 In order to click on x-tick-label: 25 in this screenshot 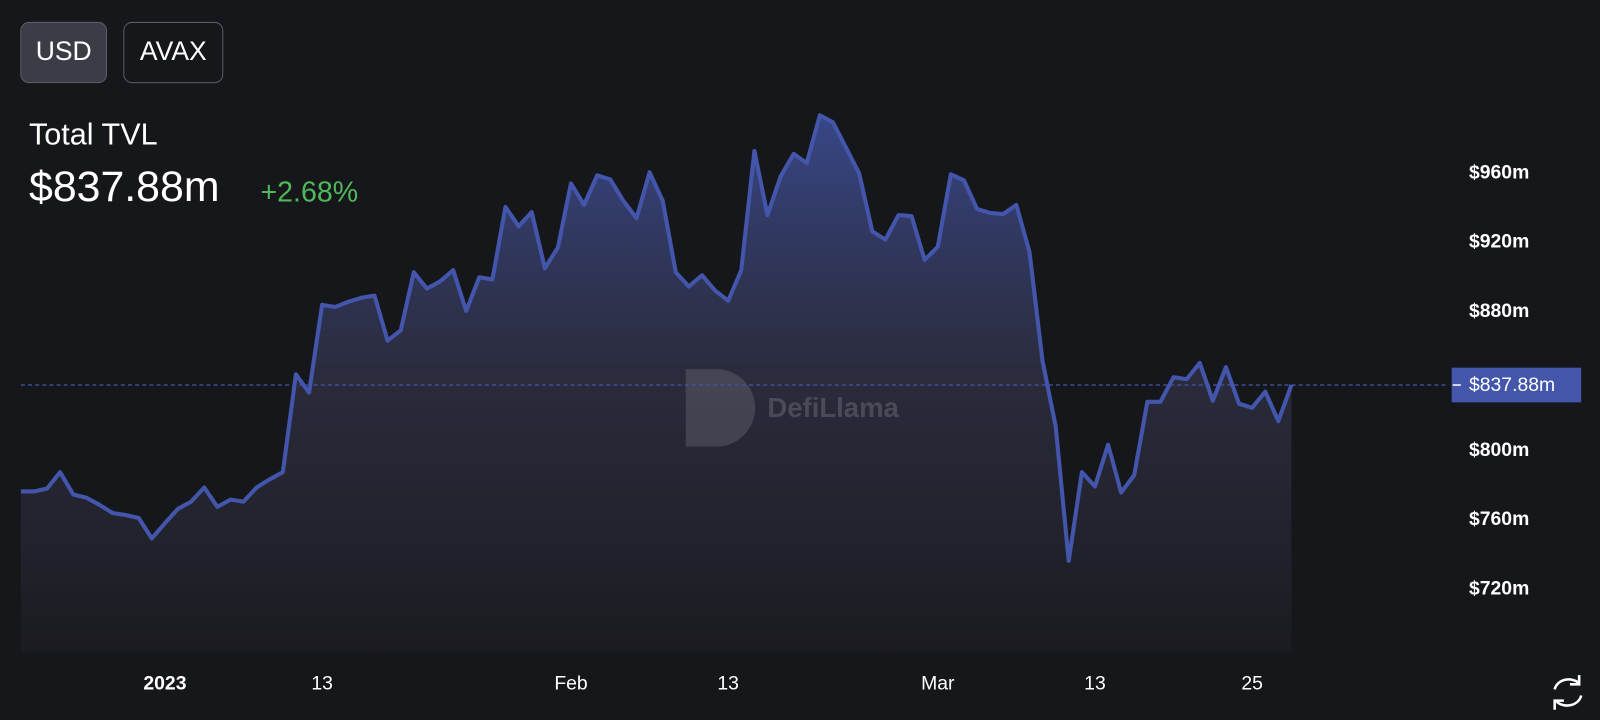, I will do `click(1252, 683)`.